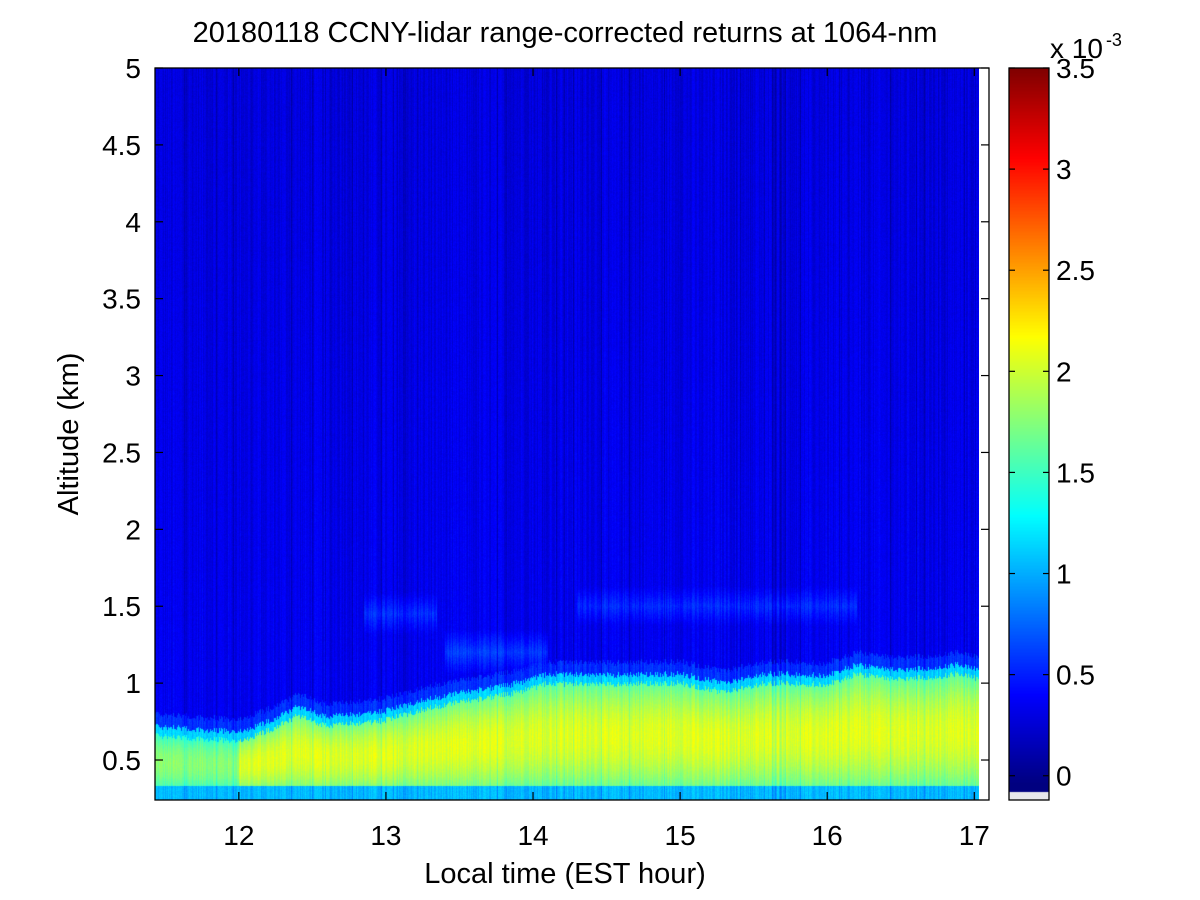  Describe the element at coordinates (1075, 675) in the screenshot. I see `colorbar-tick-label: 0.5` at that location.